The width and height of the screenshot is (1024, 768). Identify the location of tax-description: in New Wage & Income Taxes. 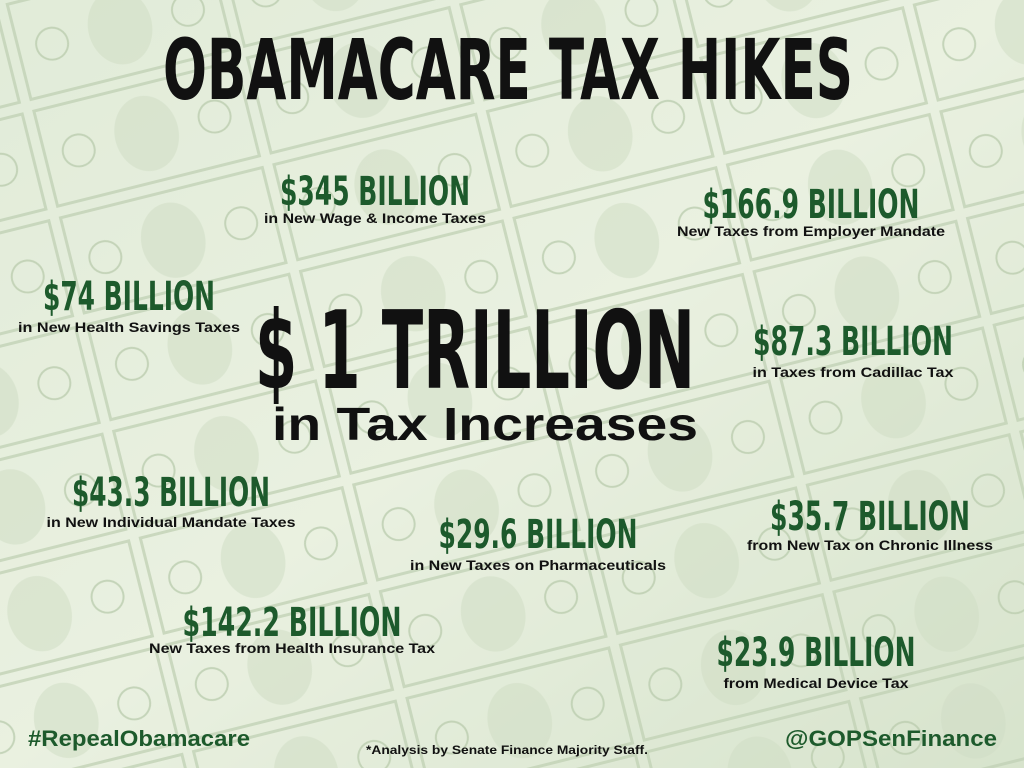
(375, 218).